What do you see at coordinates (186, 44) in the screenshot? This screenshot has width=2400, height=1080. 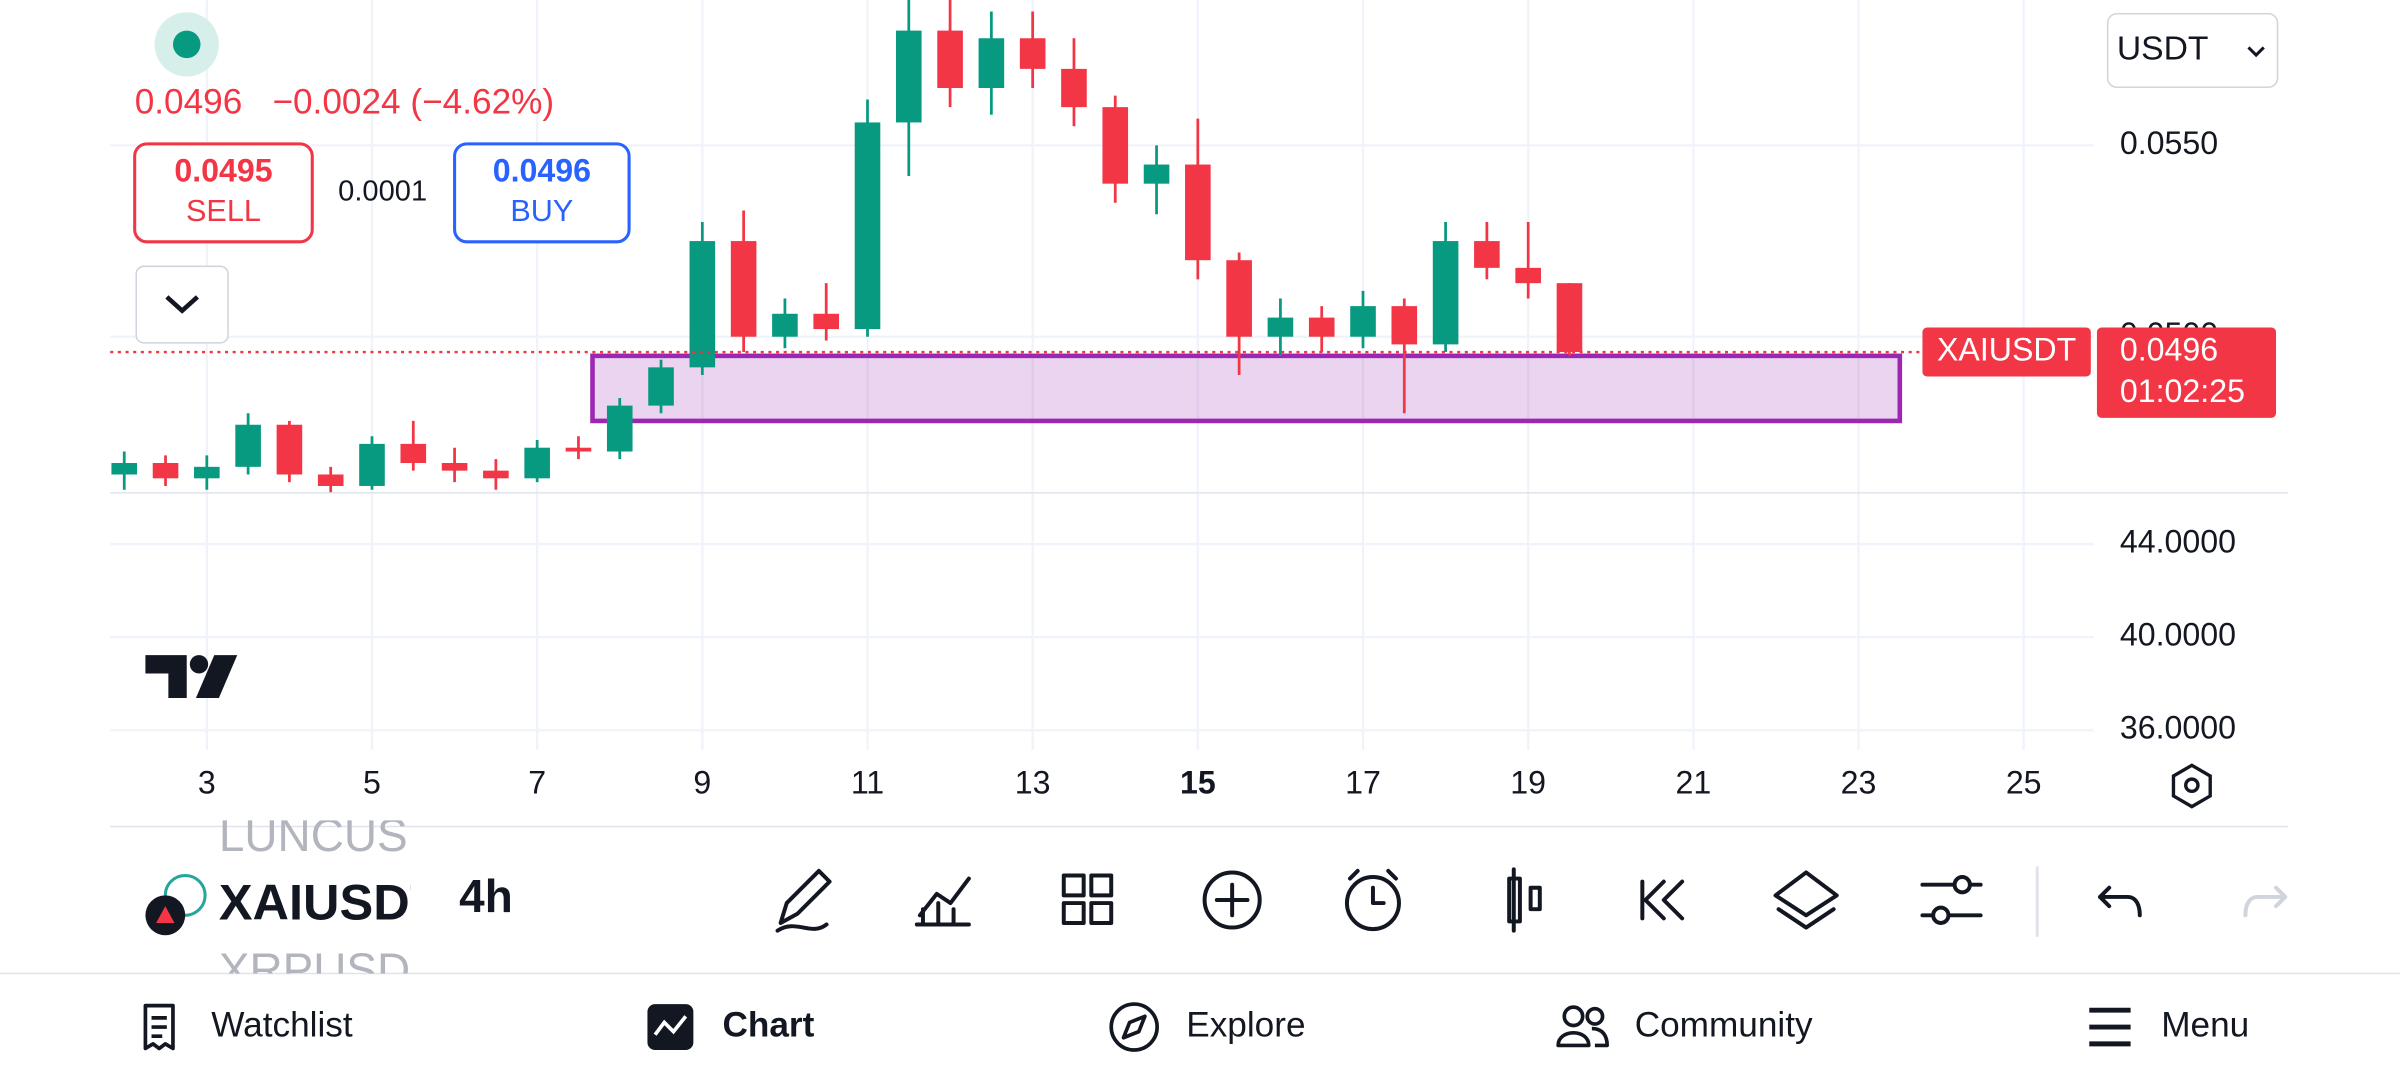 I see `status-dot` at bounding box center [186, 44].